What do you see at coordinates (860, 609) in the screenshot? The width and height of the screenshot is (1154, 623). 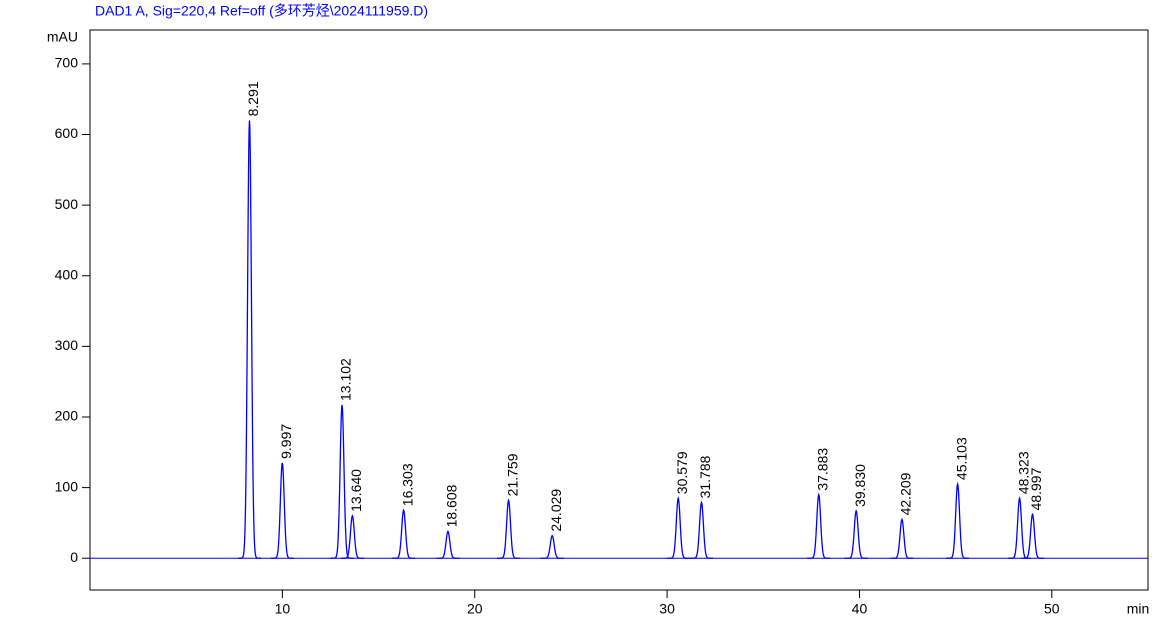 I see `x-tick-label: 40` at bounding box center [860, 609].